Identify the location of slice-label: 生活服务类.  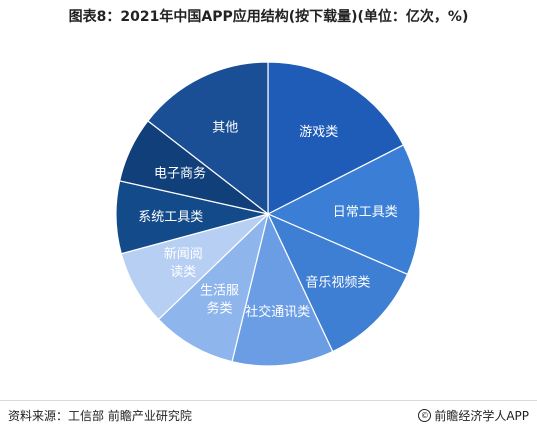
(219, 299).